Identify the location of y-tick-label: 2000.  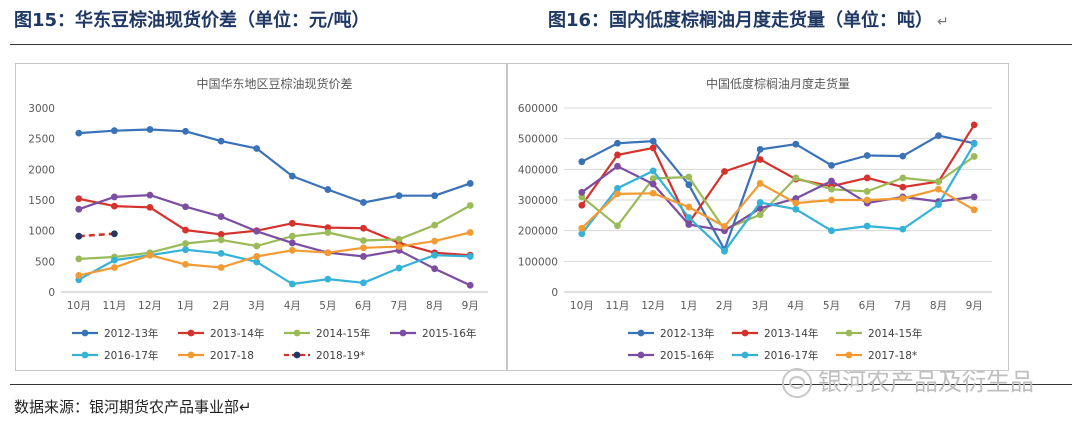
(41, 170).